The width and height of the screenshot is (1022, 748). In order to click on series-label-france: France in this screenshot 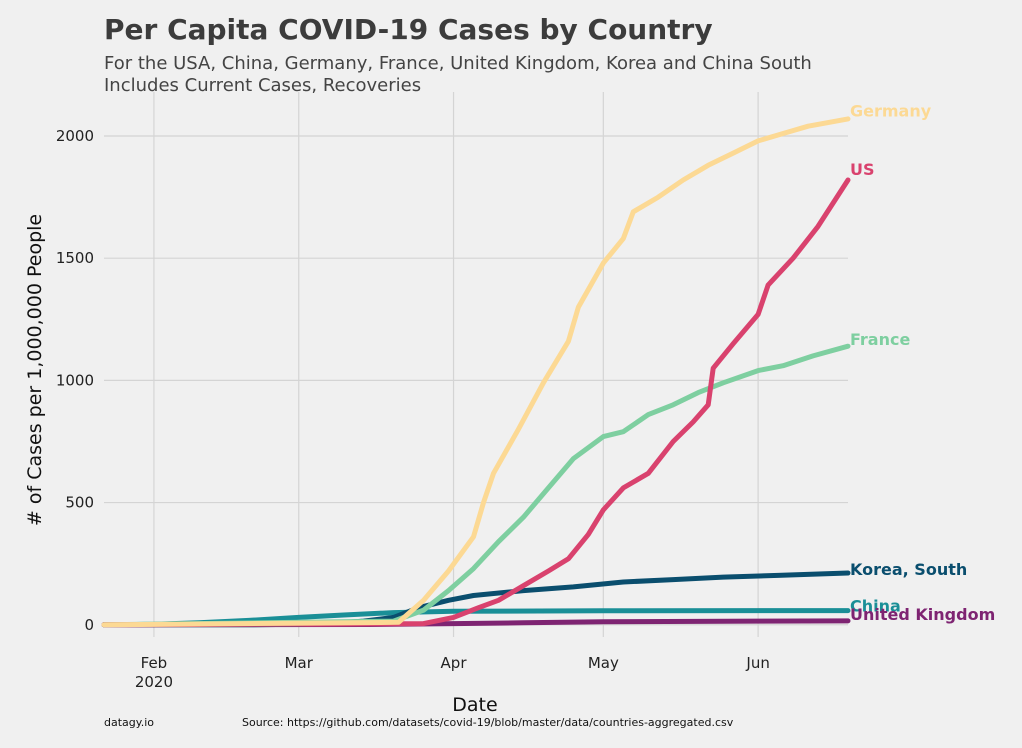, I will do `click(880, 339)`.